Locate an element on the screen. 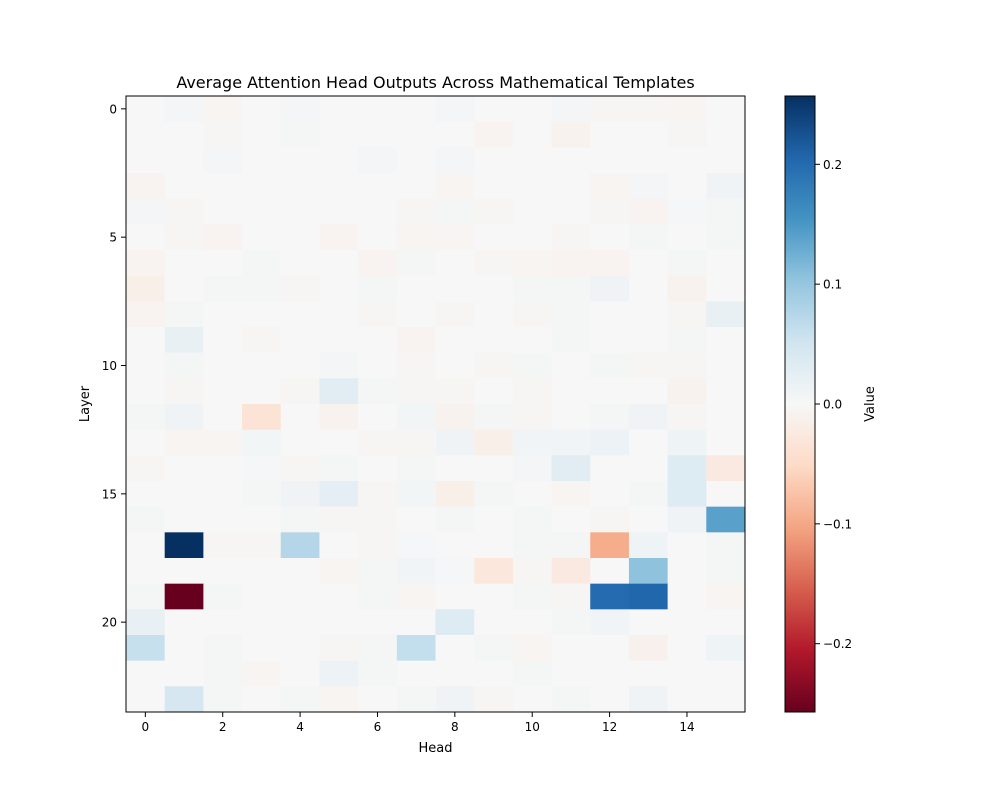 This screenshot has width=1000, height=804. heatmap-cell-layer16-head6 is located at coordinates (378, 519).